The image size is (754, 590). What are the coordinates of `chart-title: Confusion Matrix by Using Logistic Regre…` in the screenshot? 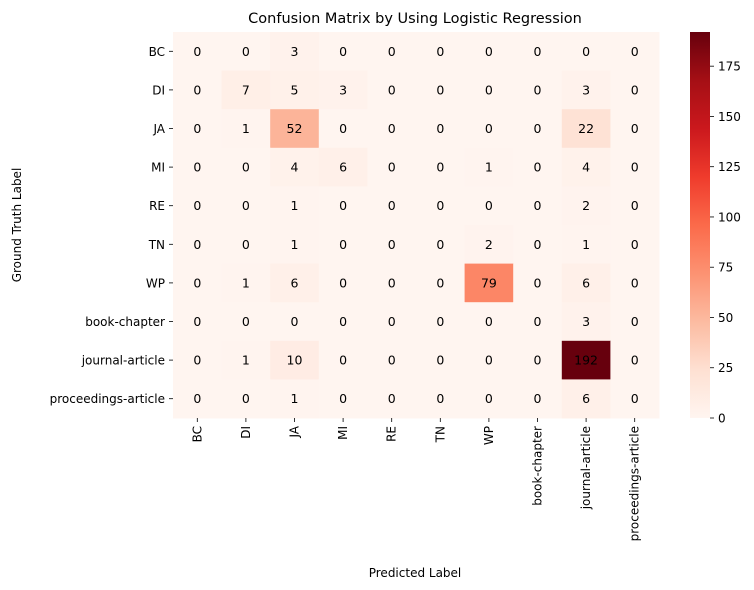 It's located at (415, 19).